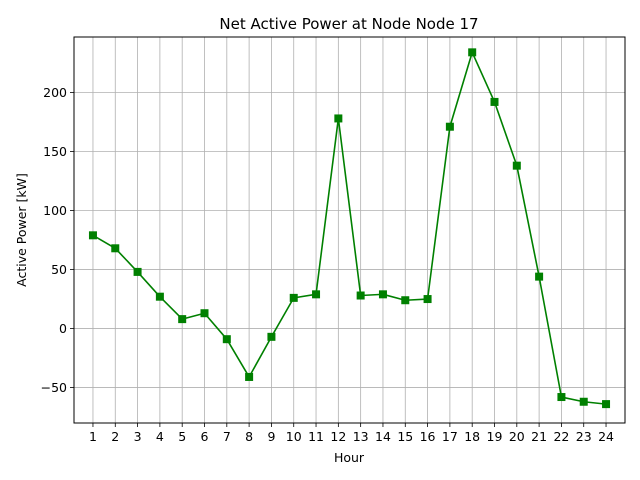 This screenshot has width=640, height=480. Describe the element at coordinates (495, 436) in the screenshot. I see `x-tick-label: 19` at that location.